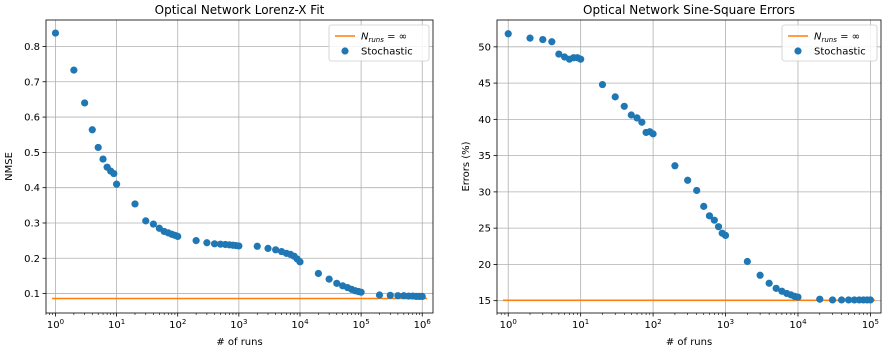 The height and width of the screenshot is (351, 882). I want to click on y-tick-label: 0.2, so click(32, 259).